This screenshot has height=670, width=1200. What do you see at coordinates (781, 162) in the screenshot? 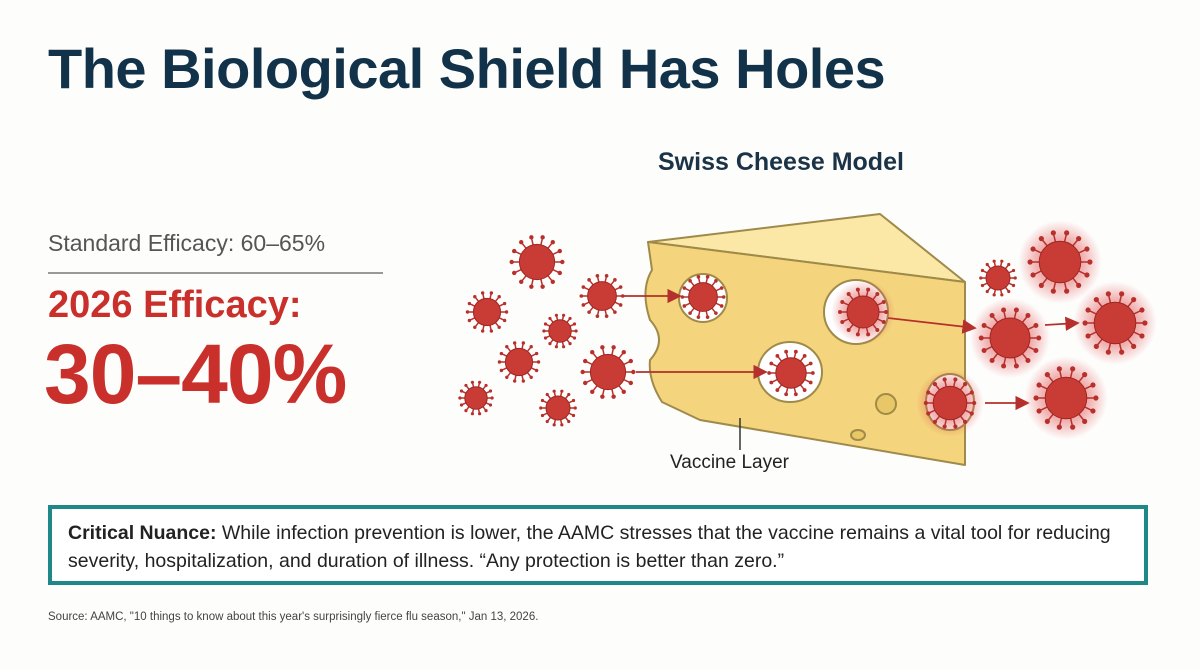
I see `diagram-title: Swiss Cheese Model` at bounding box center [781, 162].